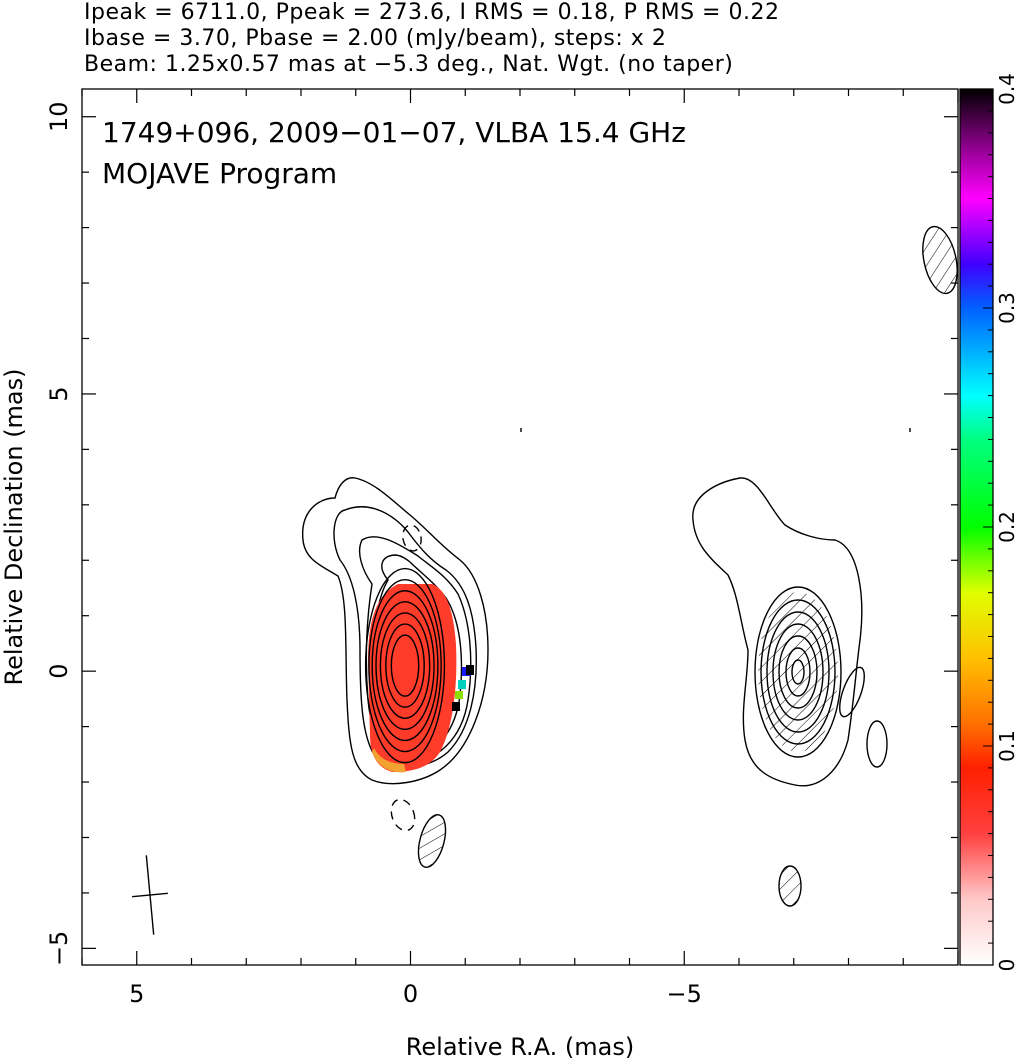 The width and height of the screenshot is (1022, 1061). I want to click on colorbar-tick-label: 0, so click(1007, 965).